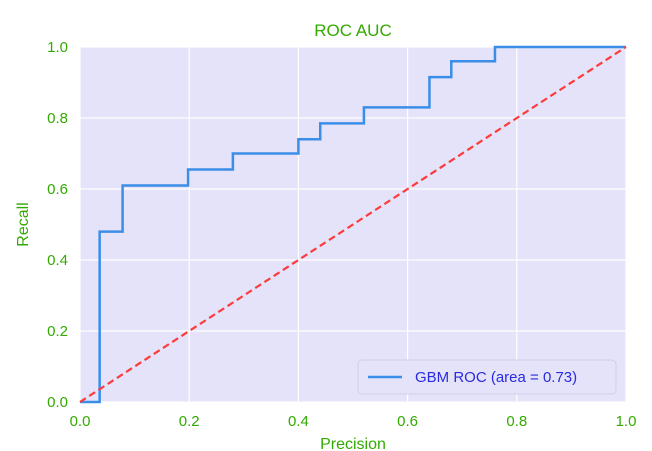 The width and height of the screenshot is (652, 451). I want to click on y-axis-label: Recall, so click(23, 224).